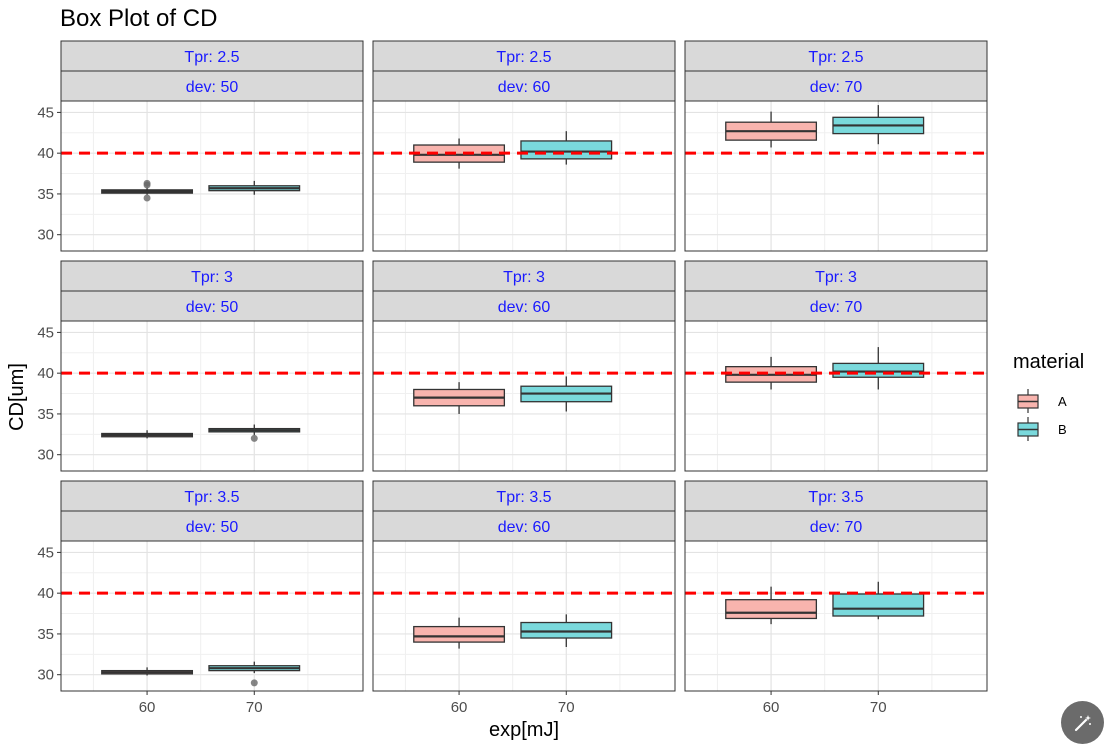 The height and width of the screenshot is (744, 1115). I want to click on legend-label: B, so click(1062, 429).